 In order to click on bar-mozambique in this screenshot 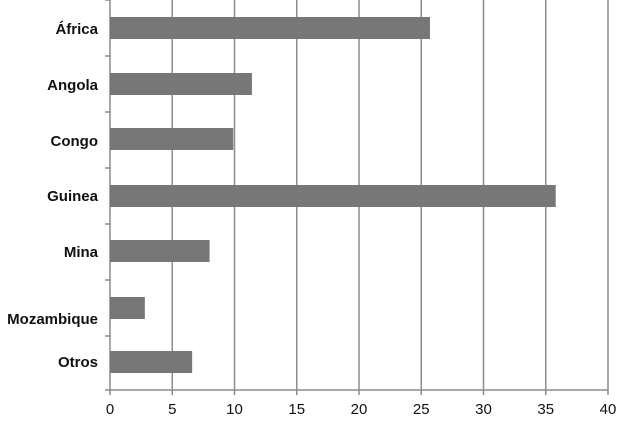, I will do `click(127, 308)`.